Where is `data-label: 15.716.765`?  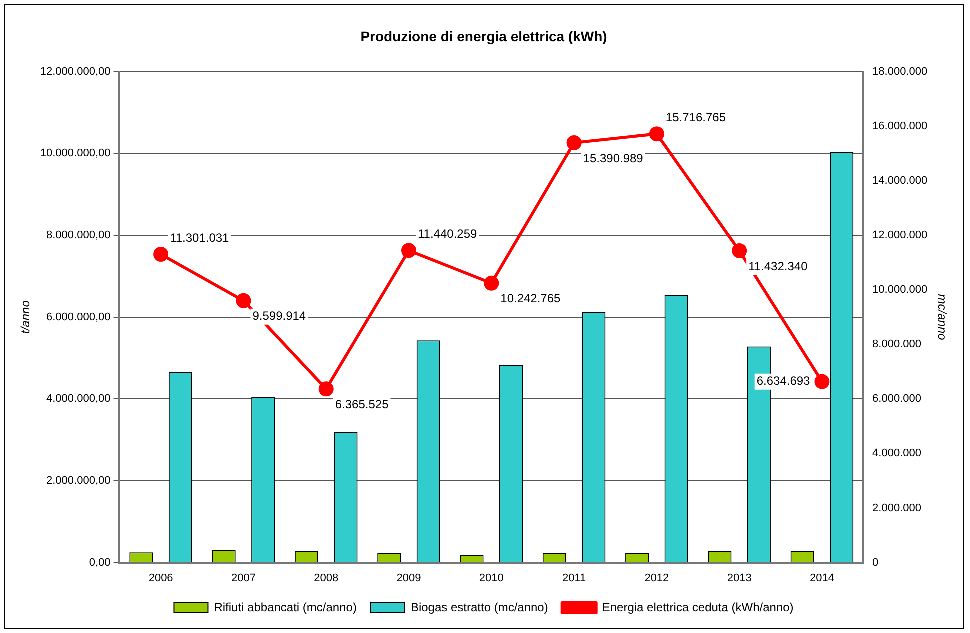 data-label: 15.716.765 is located at coordinates (696, 117).